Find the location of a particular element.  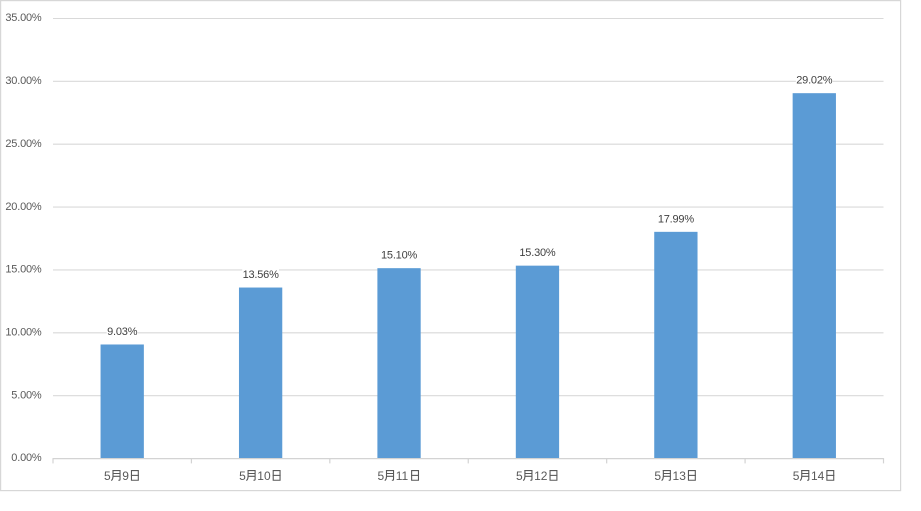

svg-text: 13.56% is located at coordinates (261, 275).